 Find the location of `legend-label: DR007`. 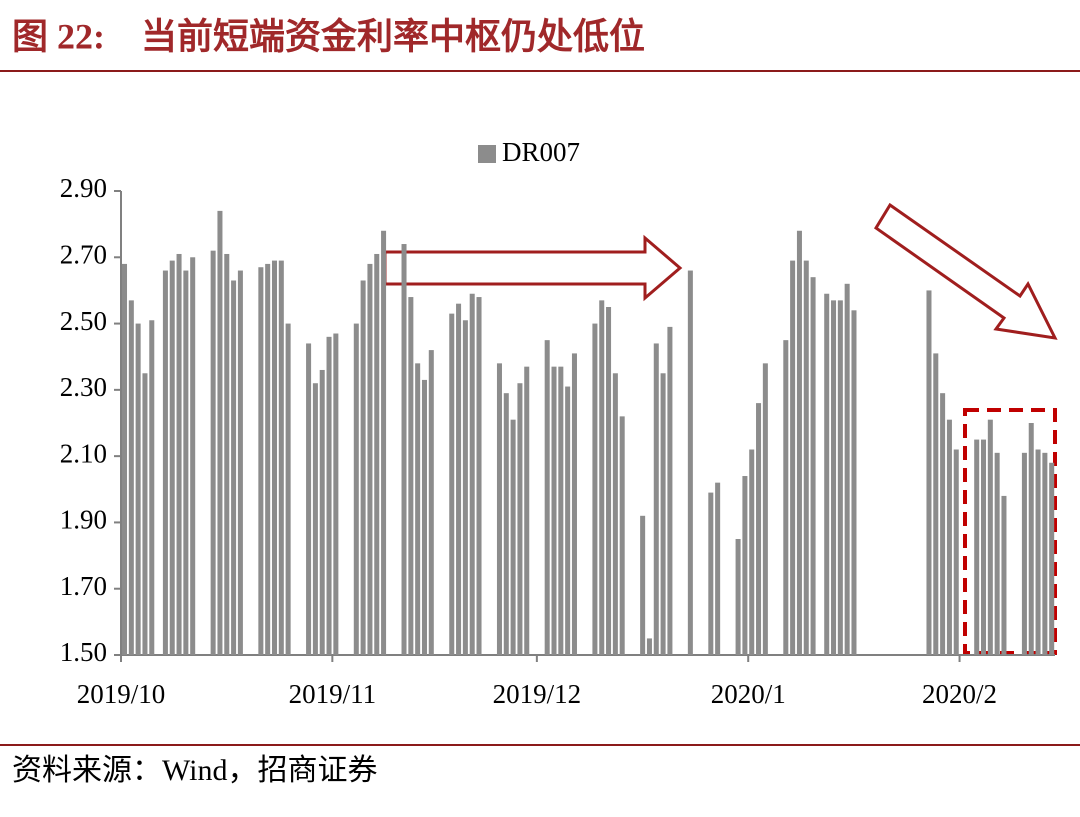

legend-label: DR007 is located at coordinates (541, 152).